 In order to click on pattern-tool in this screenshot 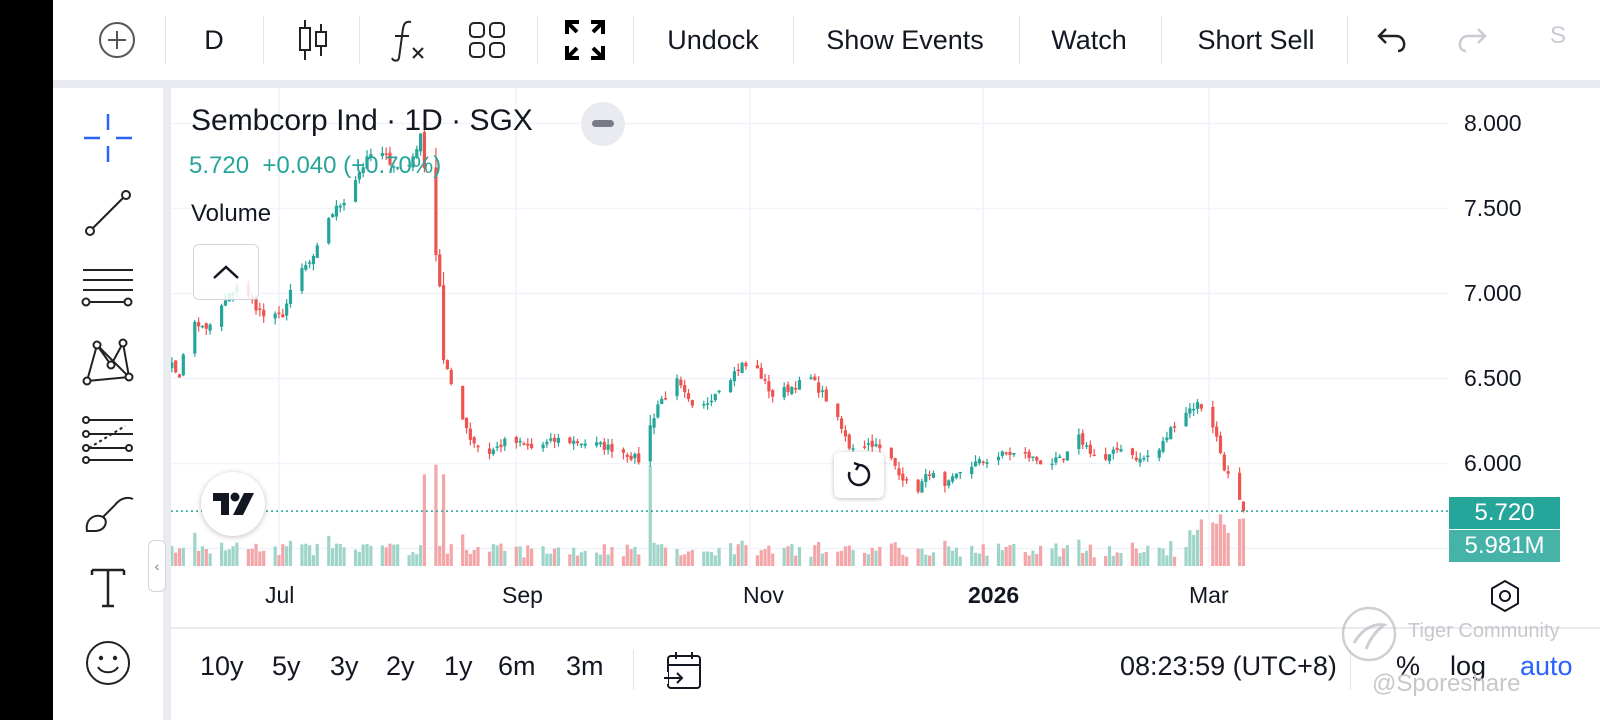, I will do `click(108, 363)`.